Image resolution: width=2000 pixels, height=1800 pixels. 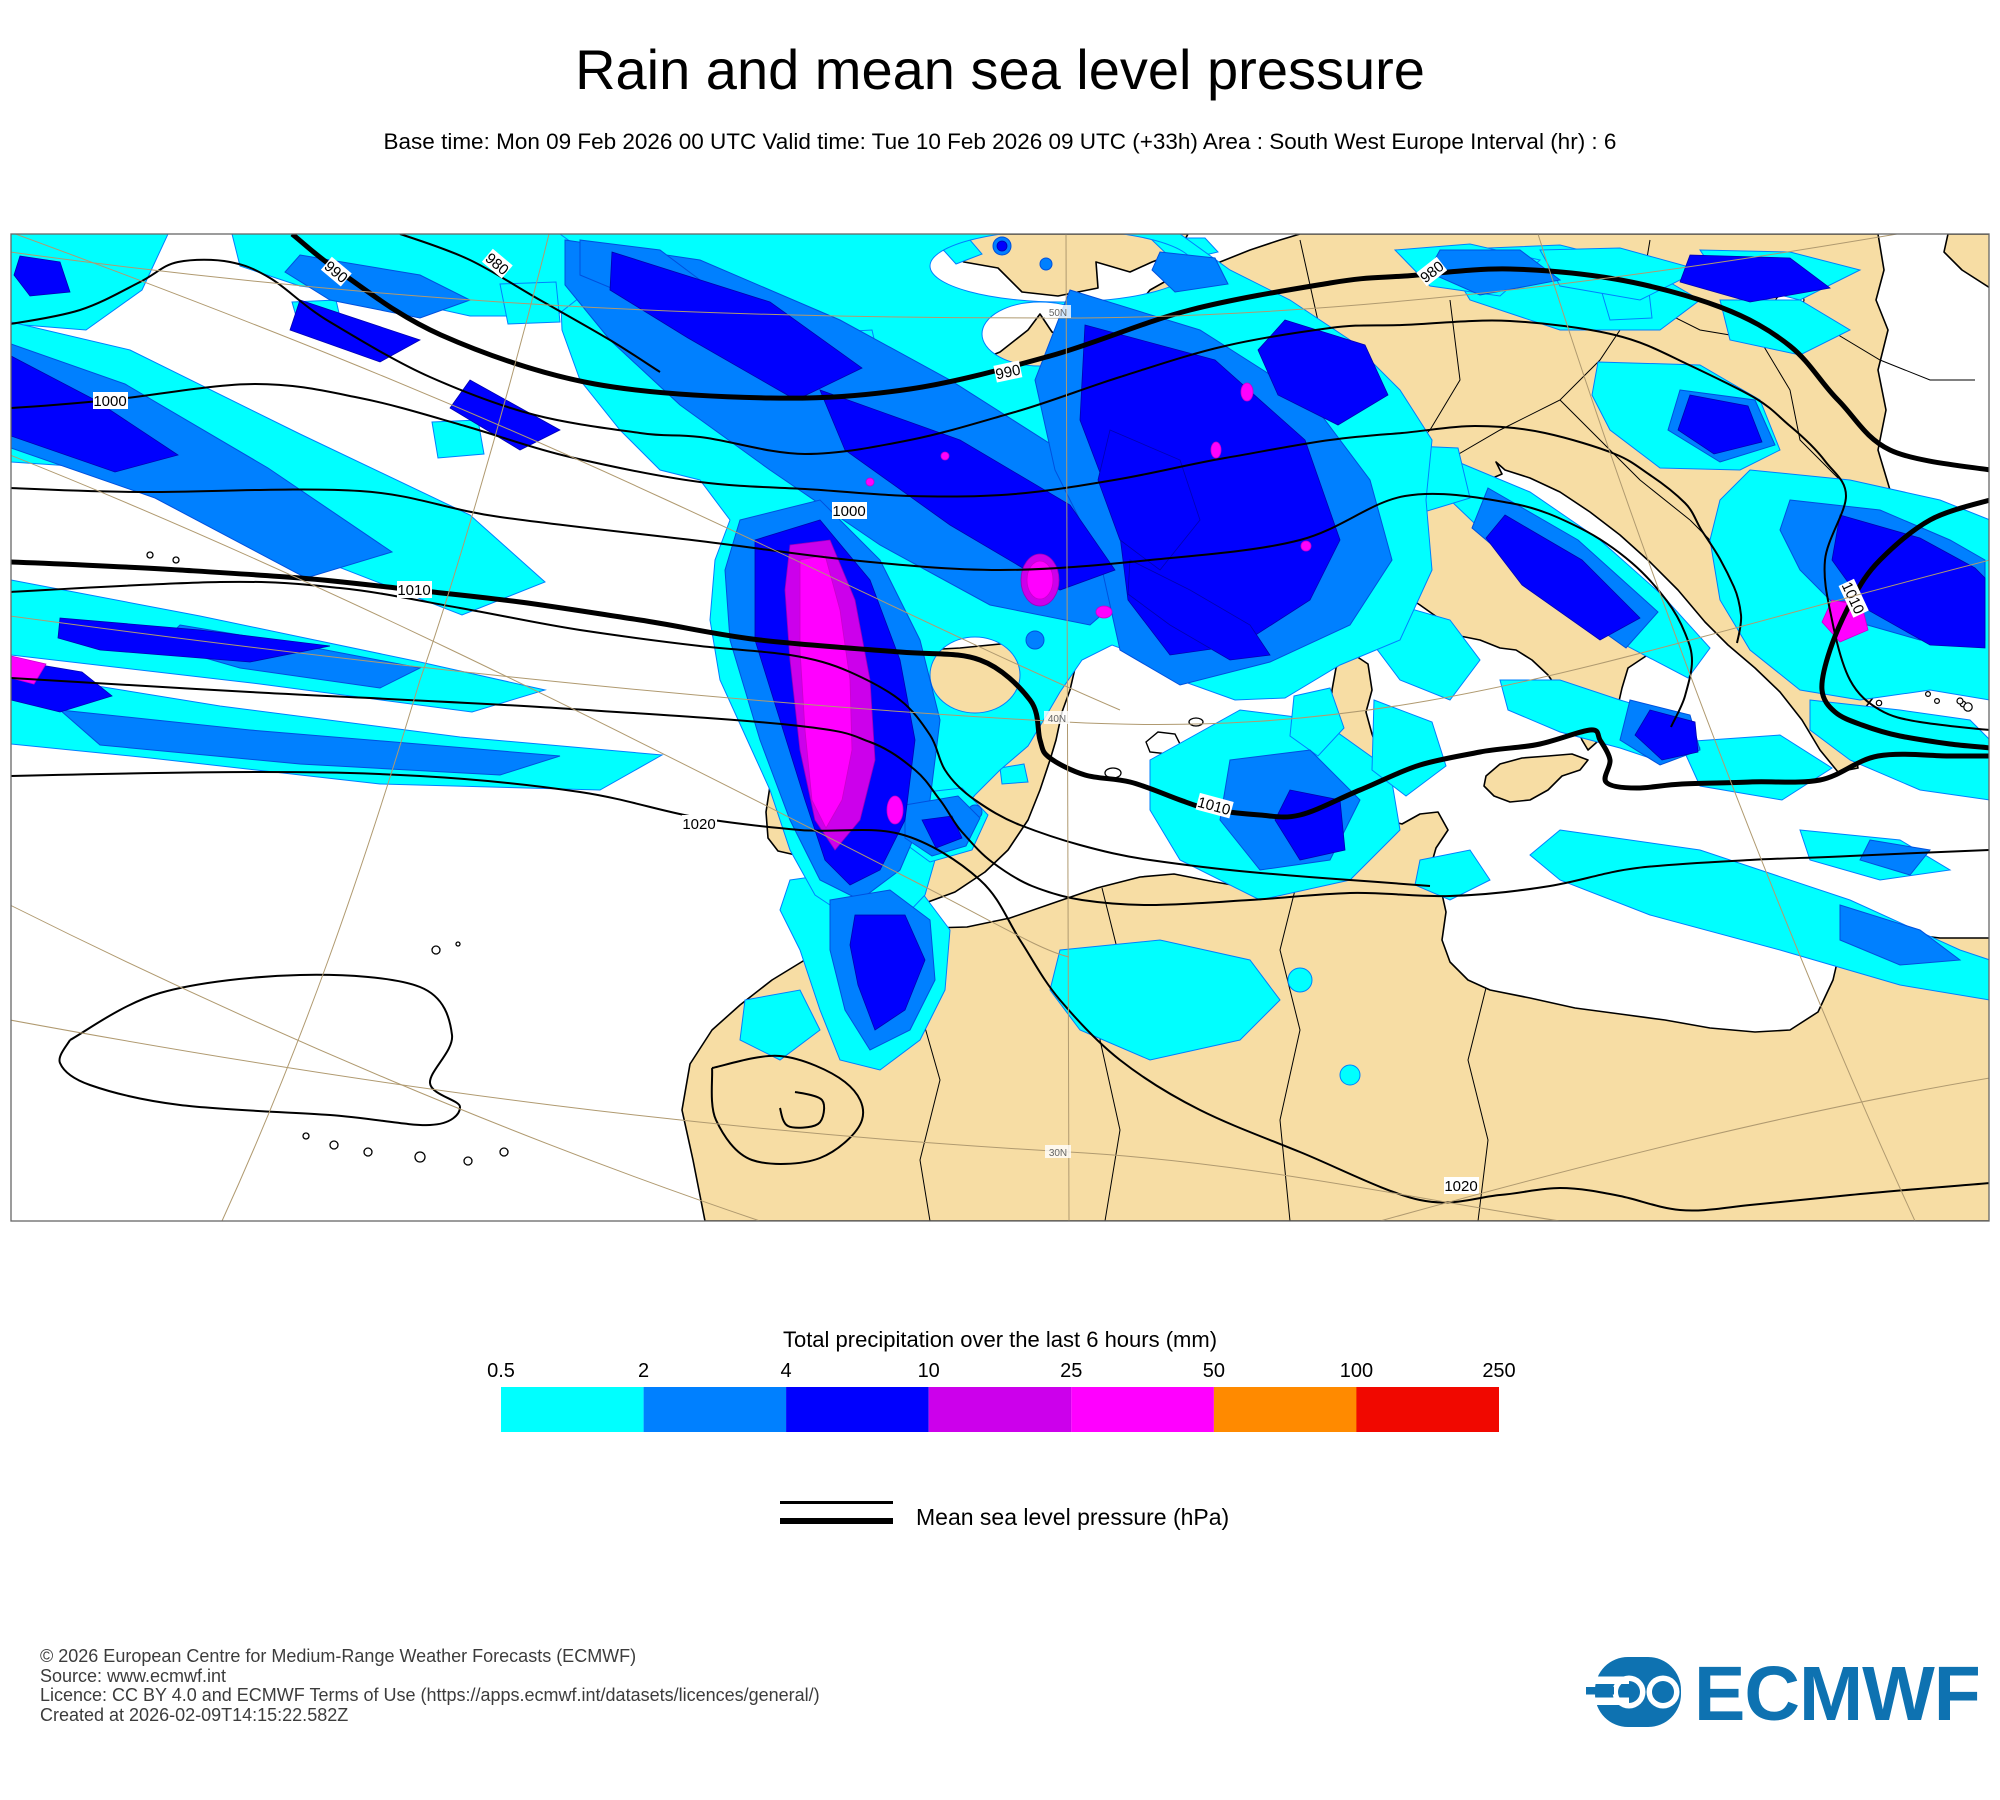 I want to click on svg-text: 1010, so click(x=413, y=590).